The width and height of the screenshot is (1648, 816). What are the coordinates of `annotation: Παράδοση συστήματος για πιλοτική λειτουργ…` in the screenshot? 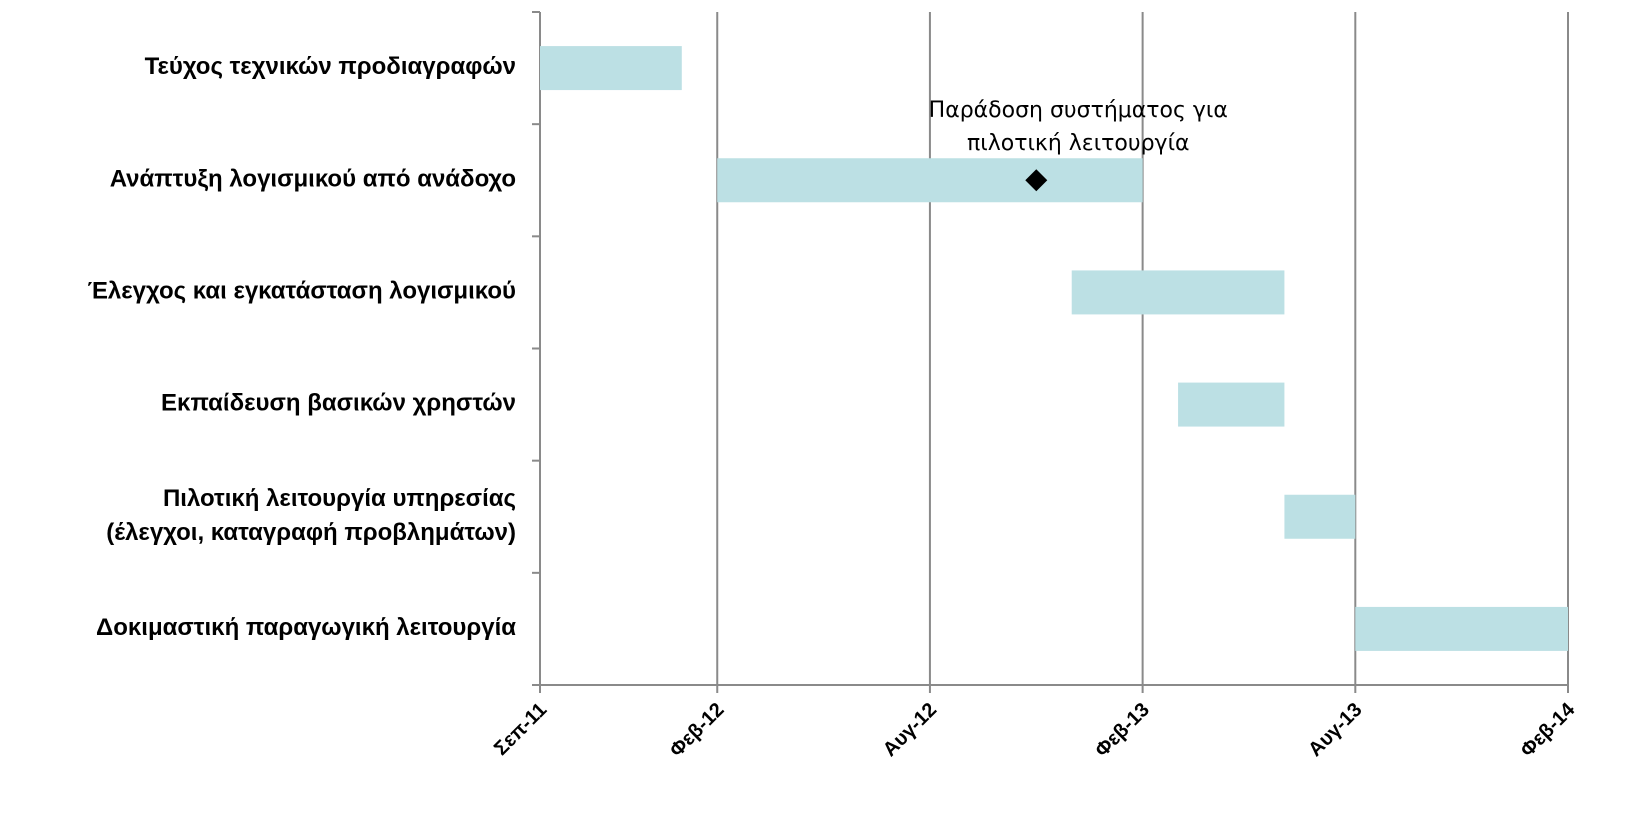 It's located at (1078, 127).